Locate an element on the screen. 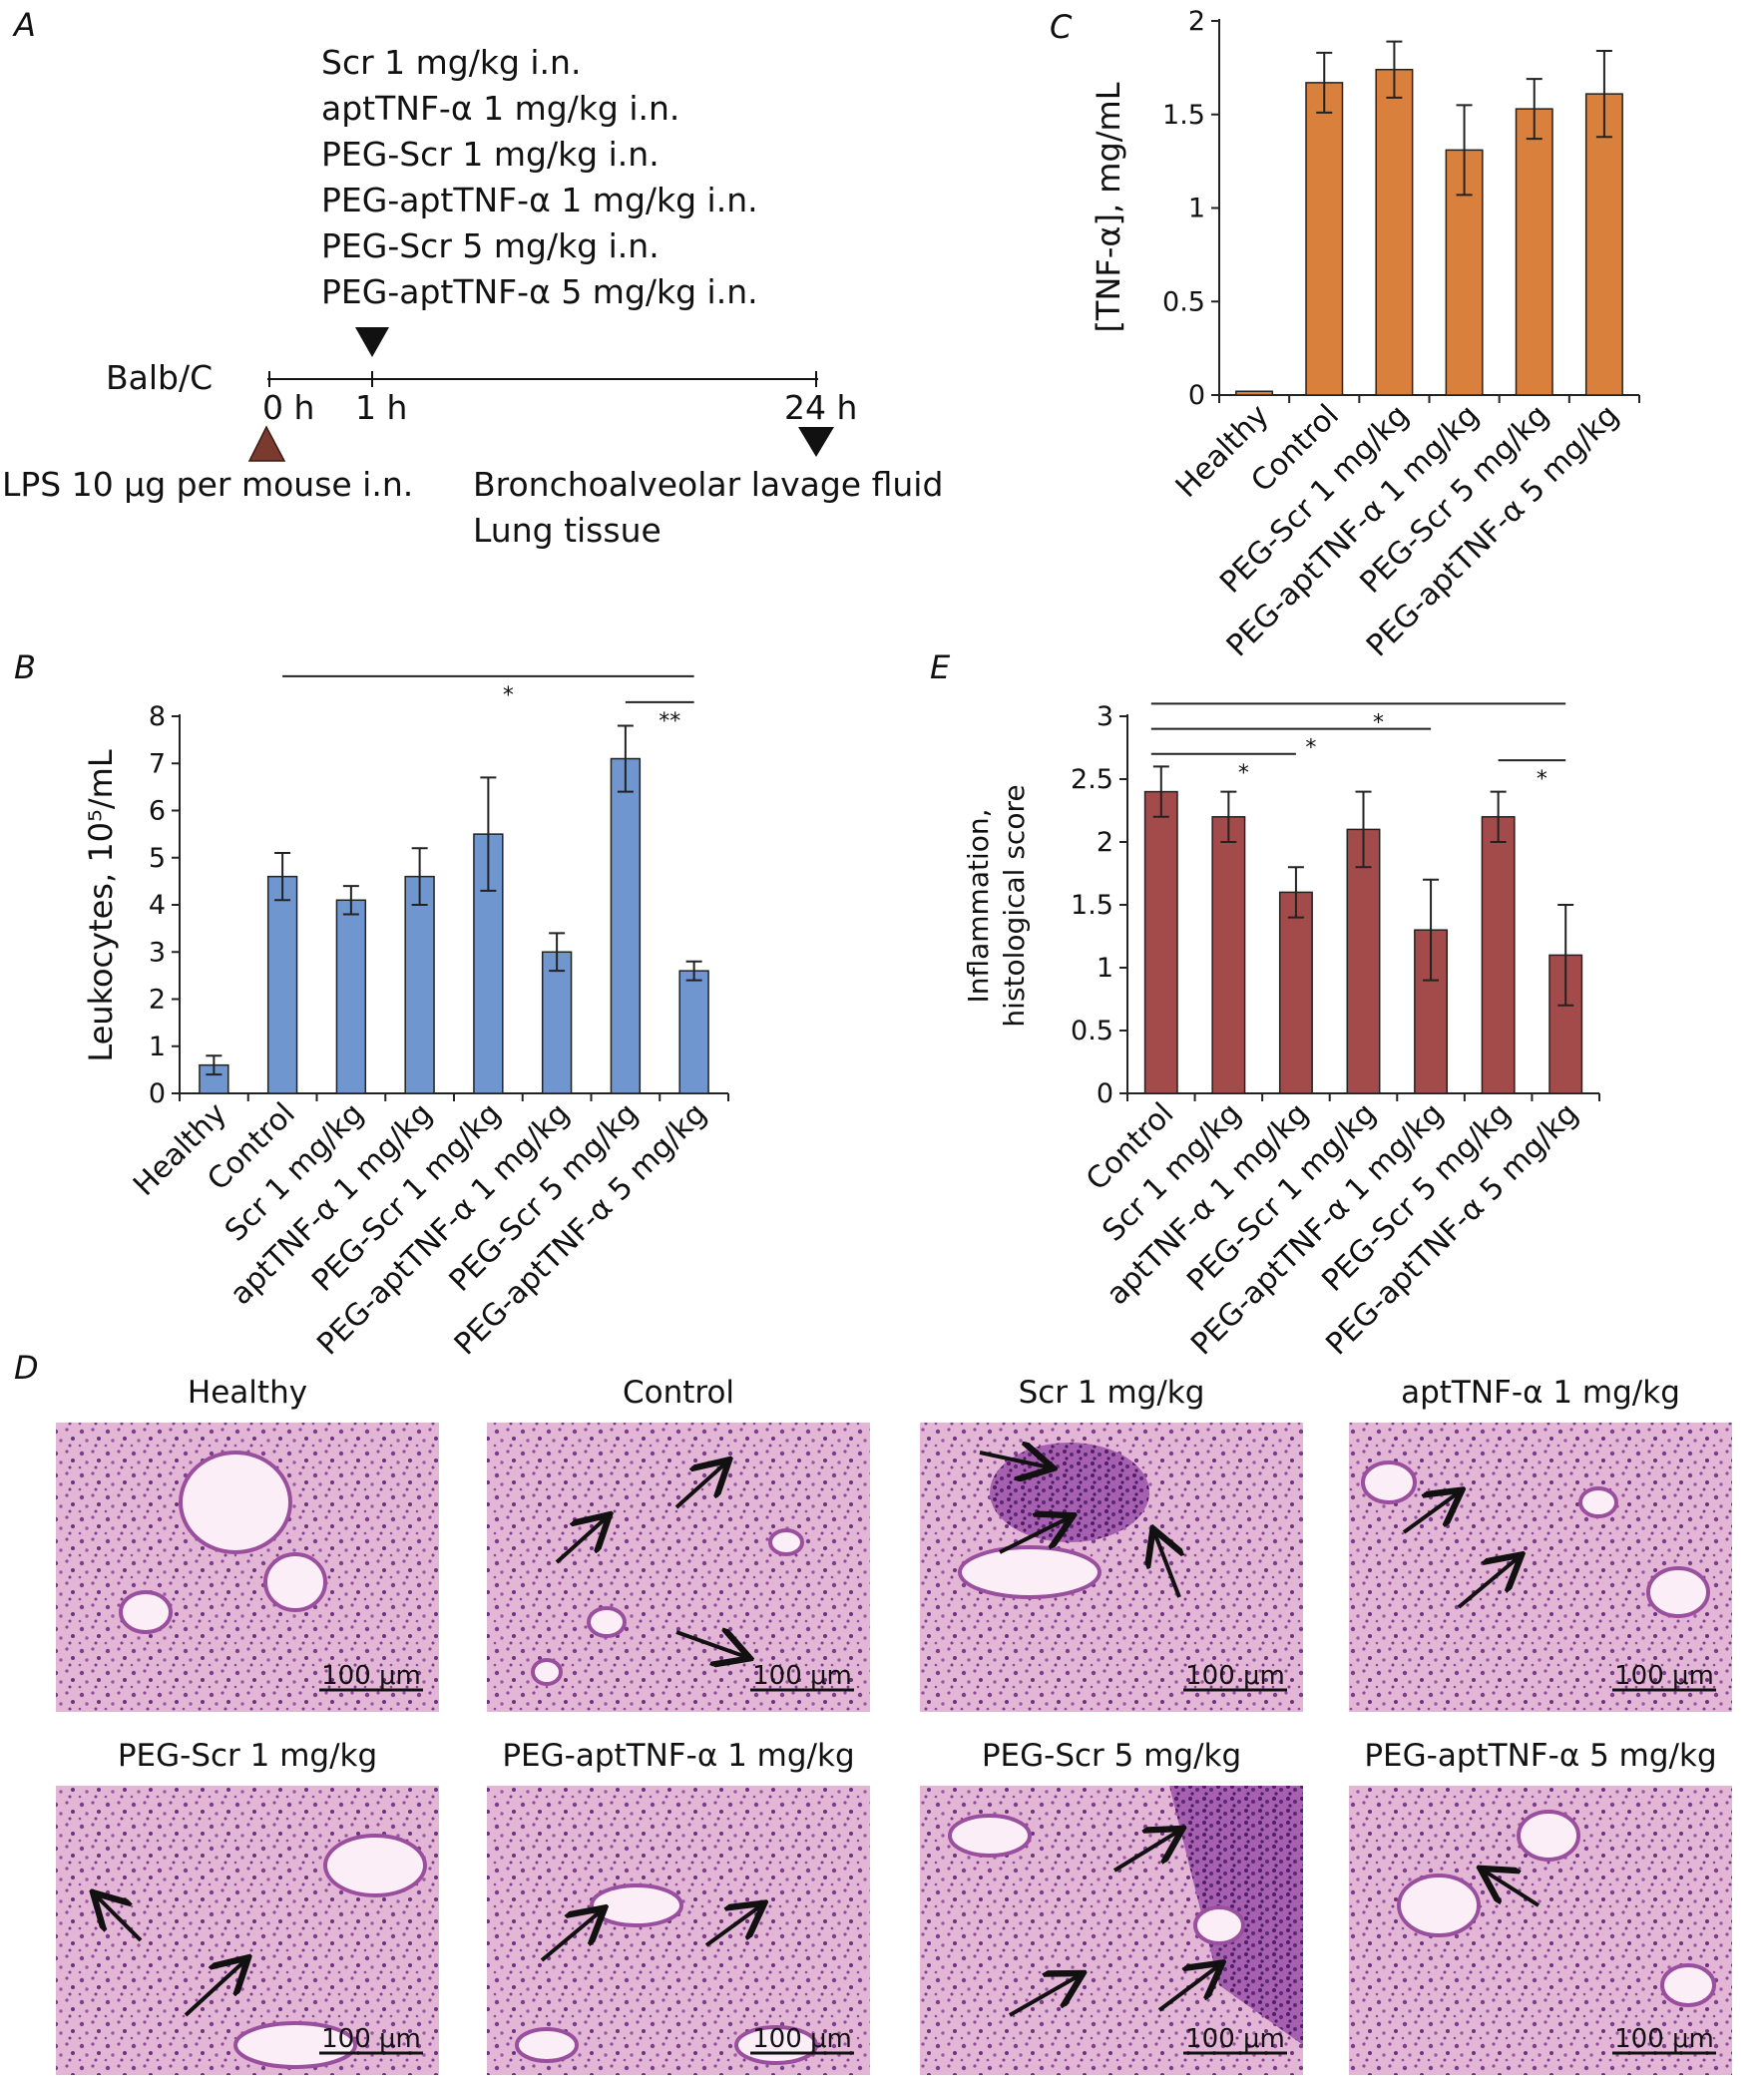 This screenshot has width=1764, height=2084. endpoint-label-balf: Bronchoalveolar lavage fluid is located at coordinates (708, 484).